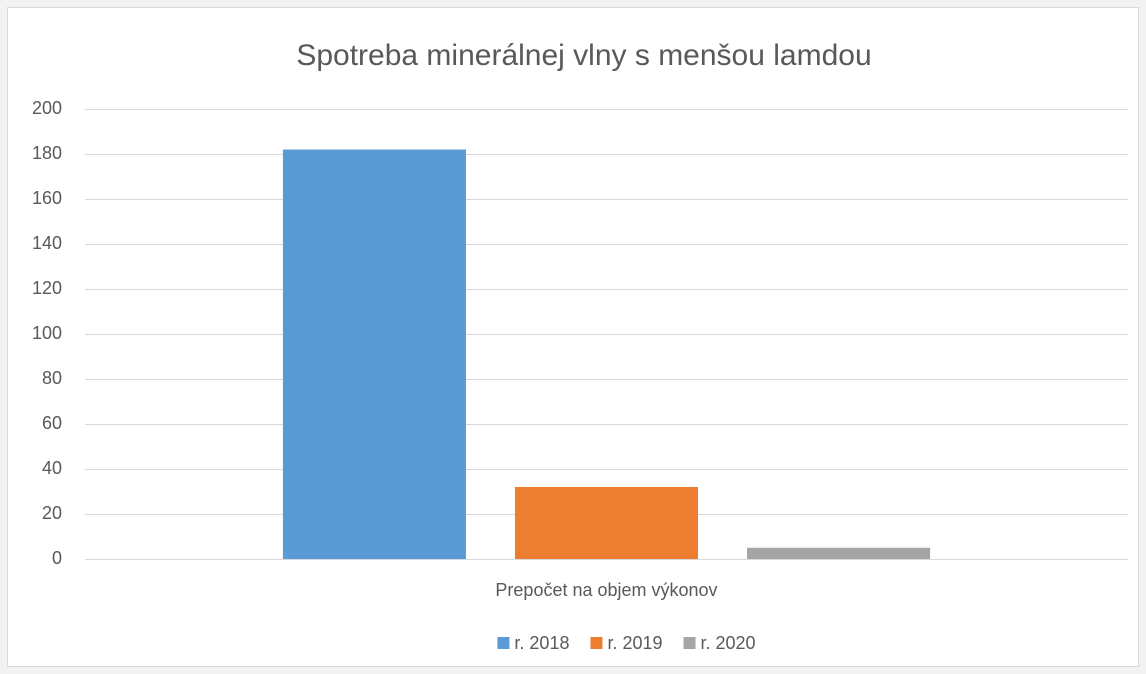 The image size is (1146, 674). What do you see at coordinates (47, 198) in the screenshot?
I see `y-tick-label: 160` at bounding box center [47, 198].